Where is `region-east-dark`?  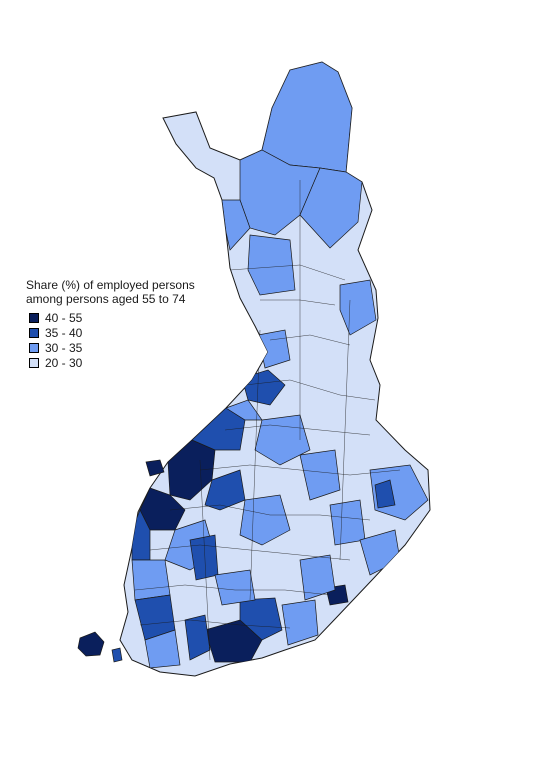
region-east-dark is located at coordinates (385, 494).